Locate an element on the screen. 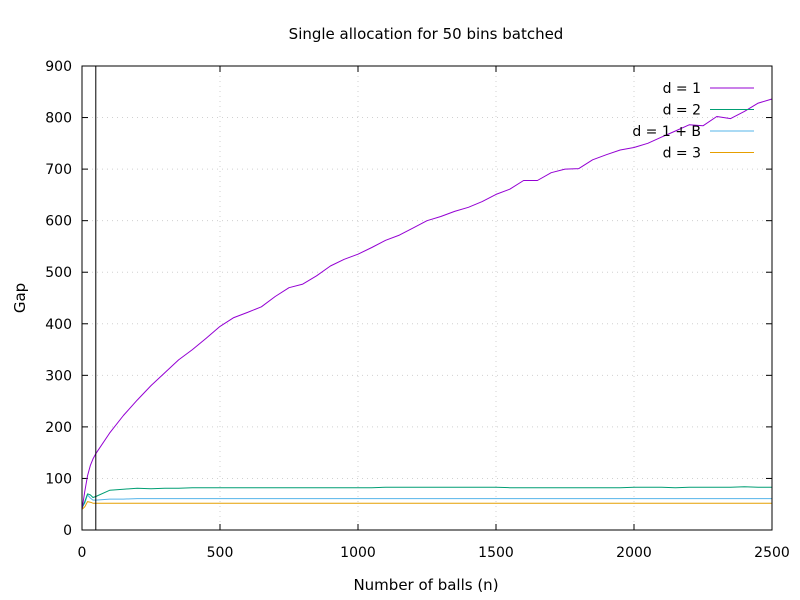  x-tick-label: 2500 is located at coordinates (772, 553).